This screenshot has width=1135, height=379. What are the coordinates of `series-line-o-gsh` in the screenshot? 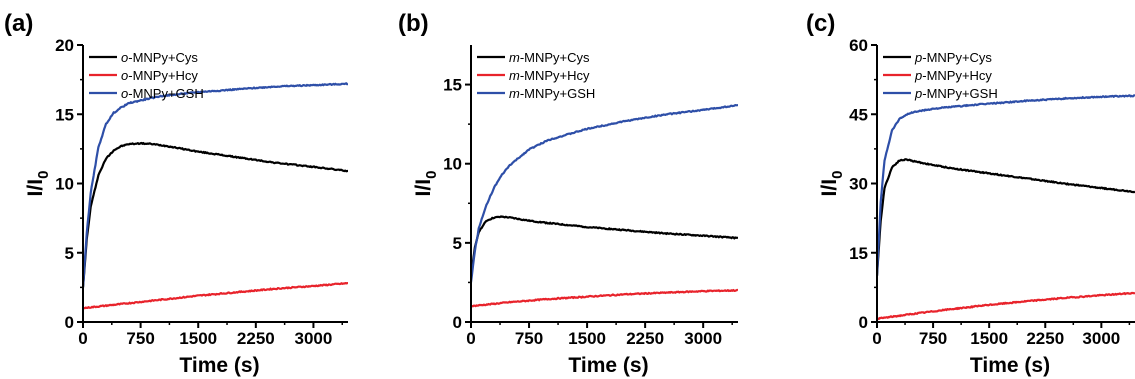 It's located at (215, 185).